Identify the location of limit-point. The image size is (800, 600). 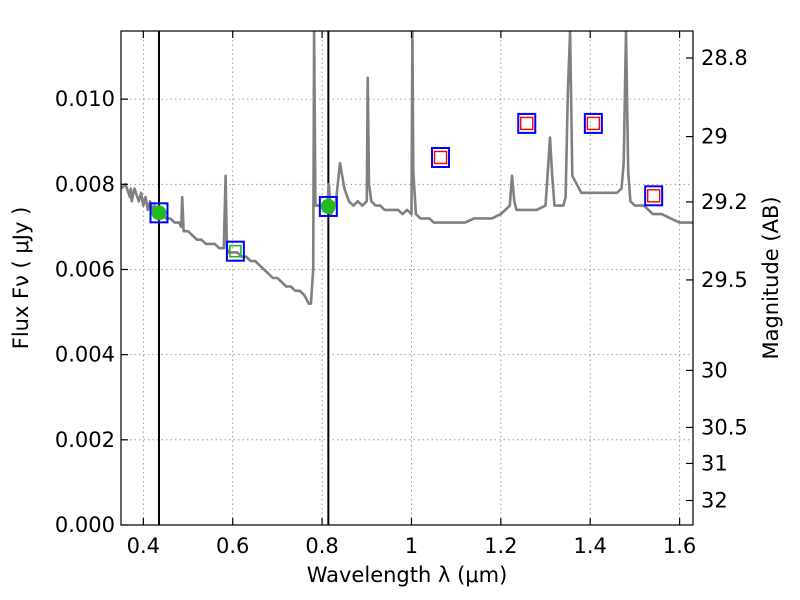
(235, 251).